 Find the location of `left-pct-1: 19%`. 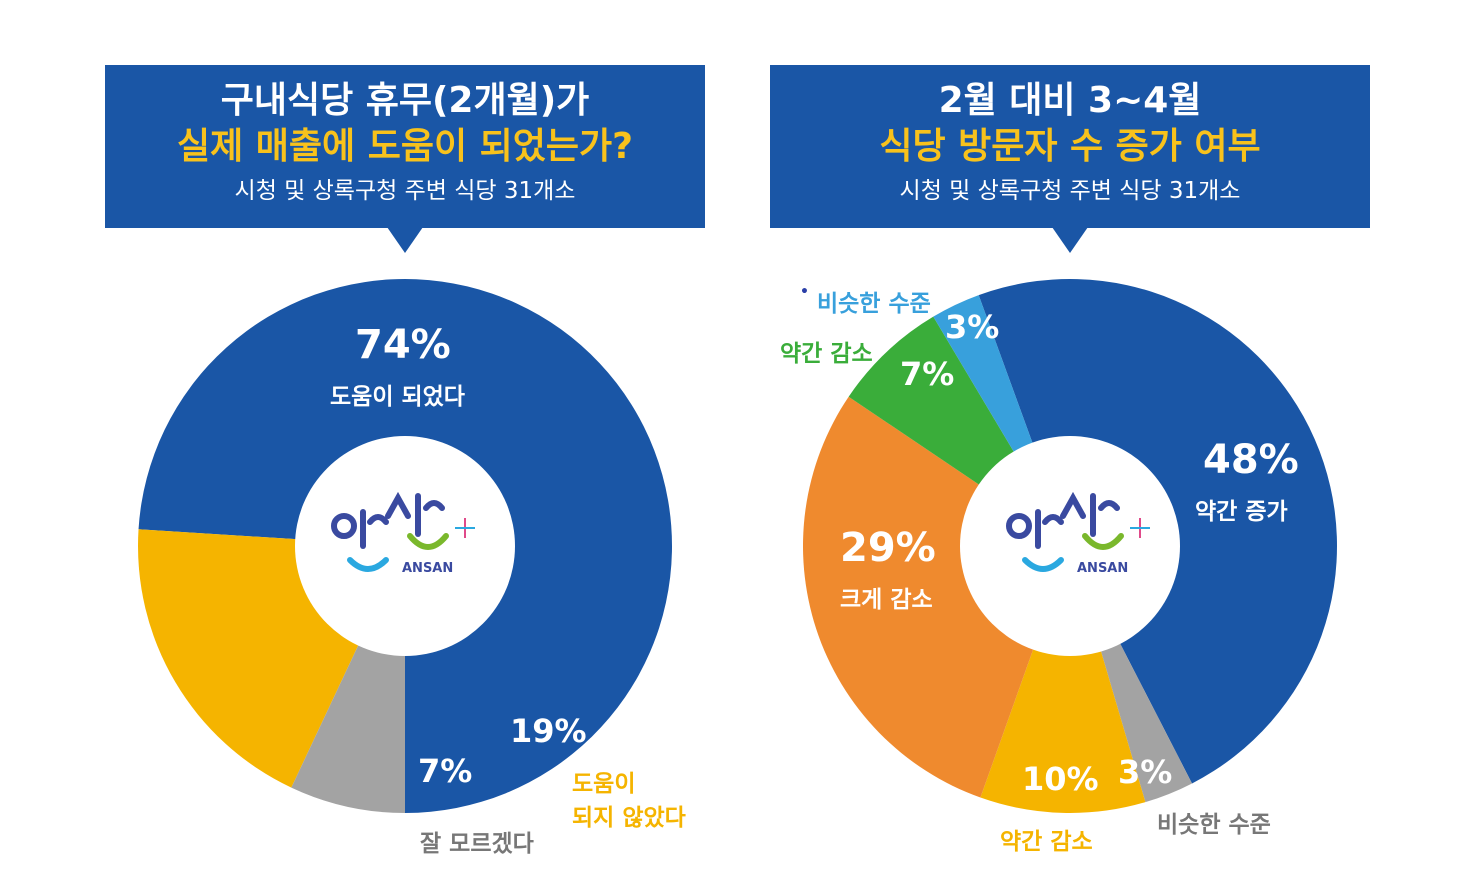

left-pct-1: 19% is located at coordinates (548, 731).